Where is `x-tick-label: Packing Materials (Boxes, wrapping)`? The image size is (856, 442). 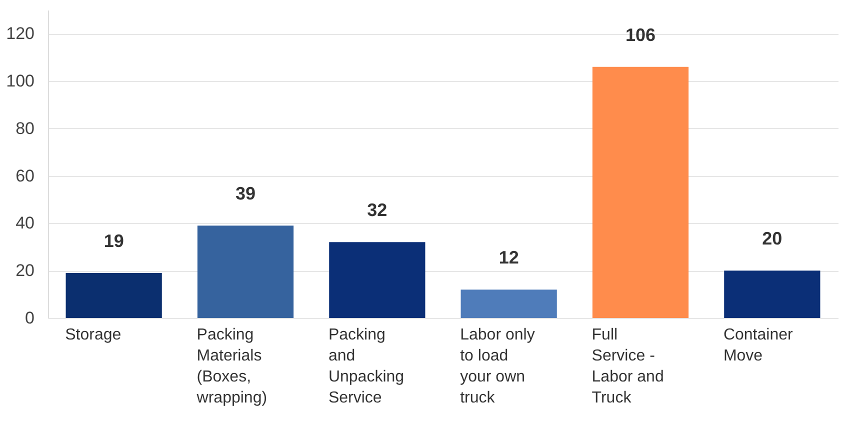 x-tick-label: Packing Materials (Boxes, wrapping) is located at coordinates (232, 366).